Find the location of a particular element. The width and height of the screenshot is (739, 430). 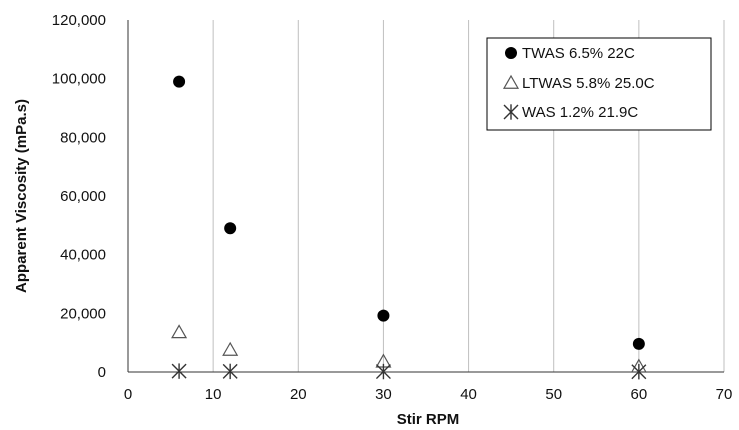

legend-marker-was is located at coordinates (511, 112).